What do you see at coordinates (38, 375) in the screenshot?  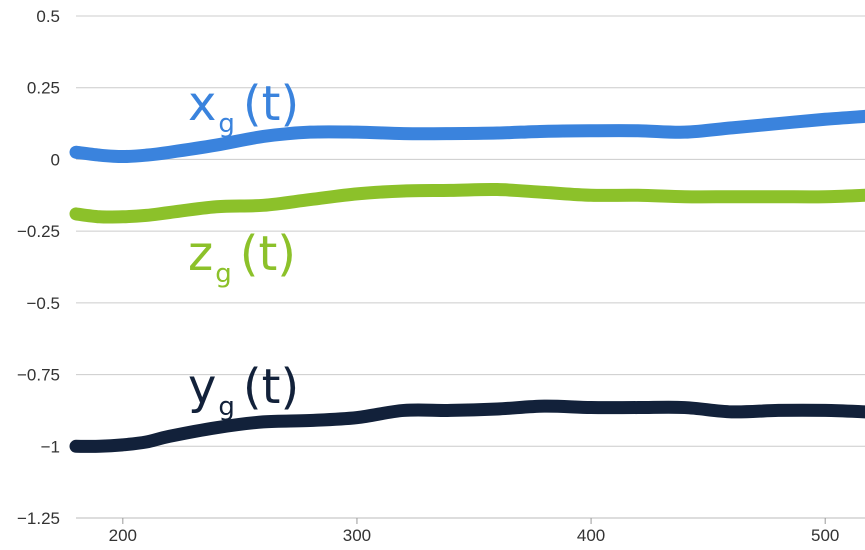 I see `y-tick-label: −0.75` at bounding box center [38, 375].